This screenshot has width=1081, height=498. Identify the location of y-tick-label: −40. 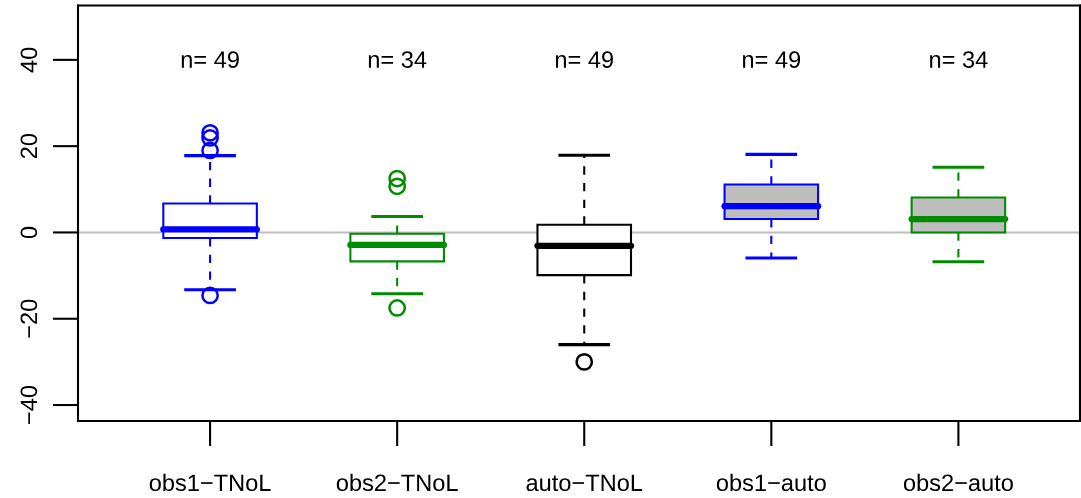
(29, 404).